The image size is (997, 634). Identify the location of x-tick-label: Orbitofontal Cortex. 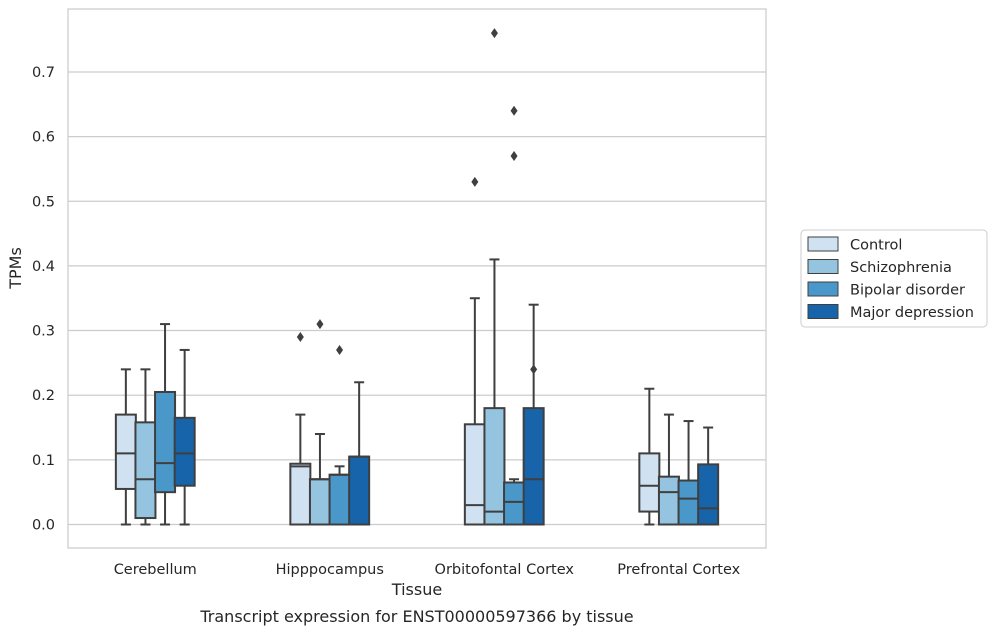
(505, 570).